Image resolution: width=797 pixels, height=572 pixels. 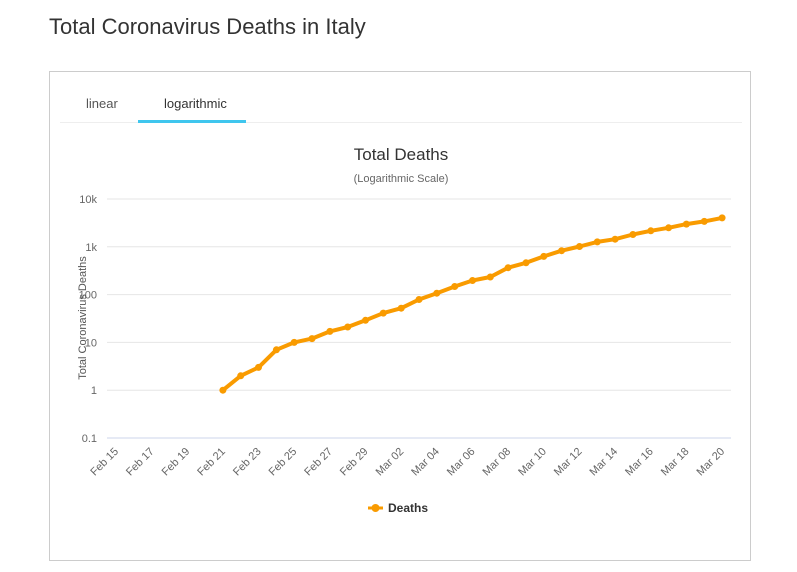 What do you see at coordinates (283, 462) in the screenshot?
I see `x-tick-label: Feb 25` at bounding box center [283, 462].